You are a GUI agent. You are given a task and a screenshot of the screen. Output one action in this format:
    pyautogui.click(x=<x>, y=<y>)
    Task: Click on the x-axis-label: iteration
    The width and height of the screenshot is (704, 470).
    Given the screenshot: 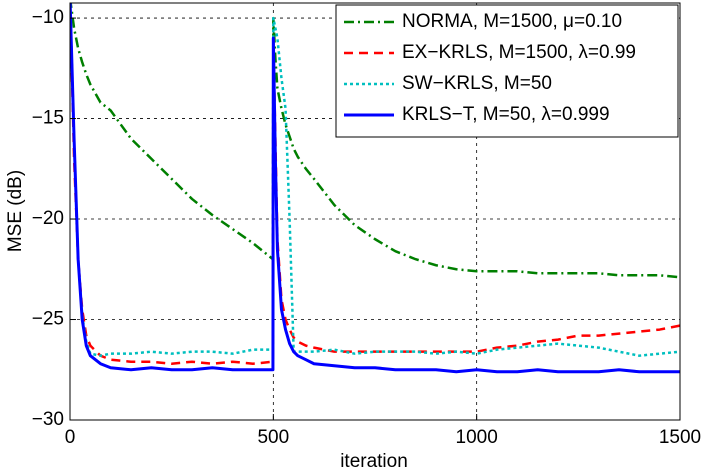 What is the action you would take?
    pyautogui.click(x=374, y=460)
    